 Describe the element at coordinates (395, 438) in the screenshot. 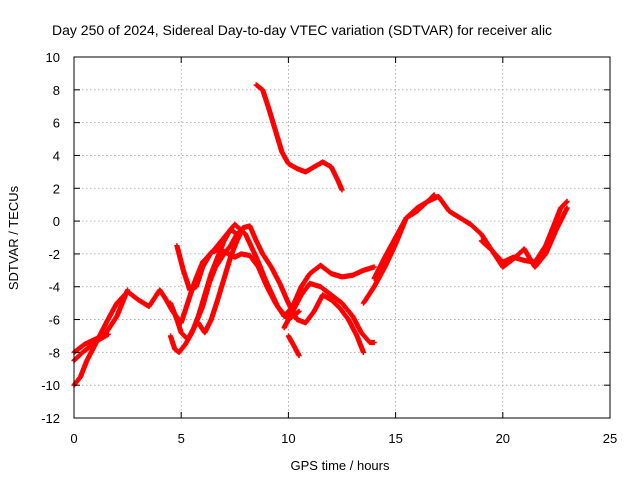

I see `x-tick-label: 15` at that location.